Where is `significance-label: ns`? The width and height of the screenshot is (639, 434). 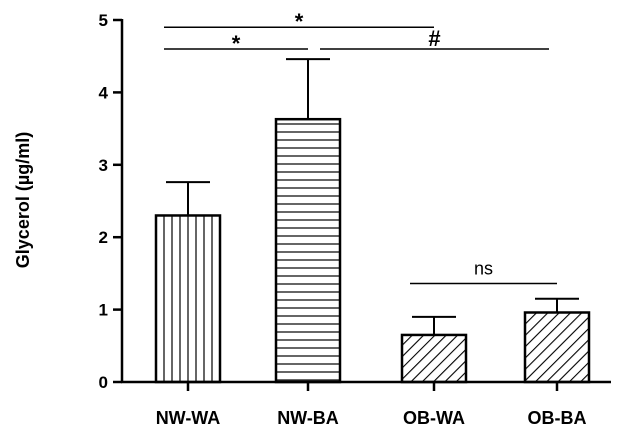 significance-label: ns is located at coordinates (483, 269).